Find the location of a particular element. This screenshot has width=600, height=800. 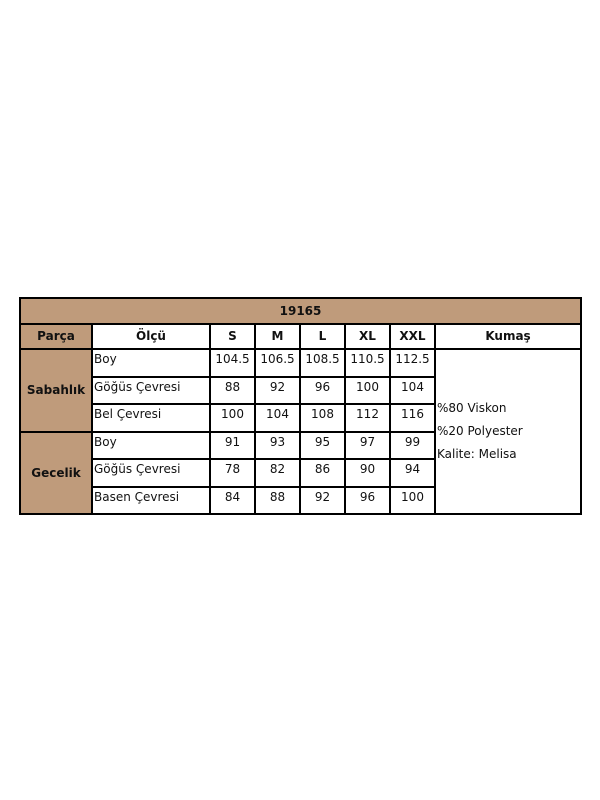

size-value: 99 is located at coordinates (412, 445).